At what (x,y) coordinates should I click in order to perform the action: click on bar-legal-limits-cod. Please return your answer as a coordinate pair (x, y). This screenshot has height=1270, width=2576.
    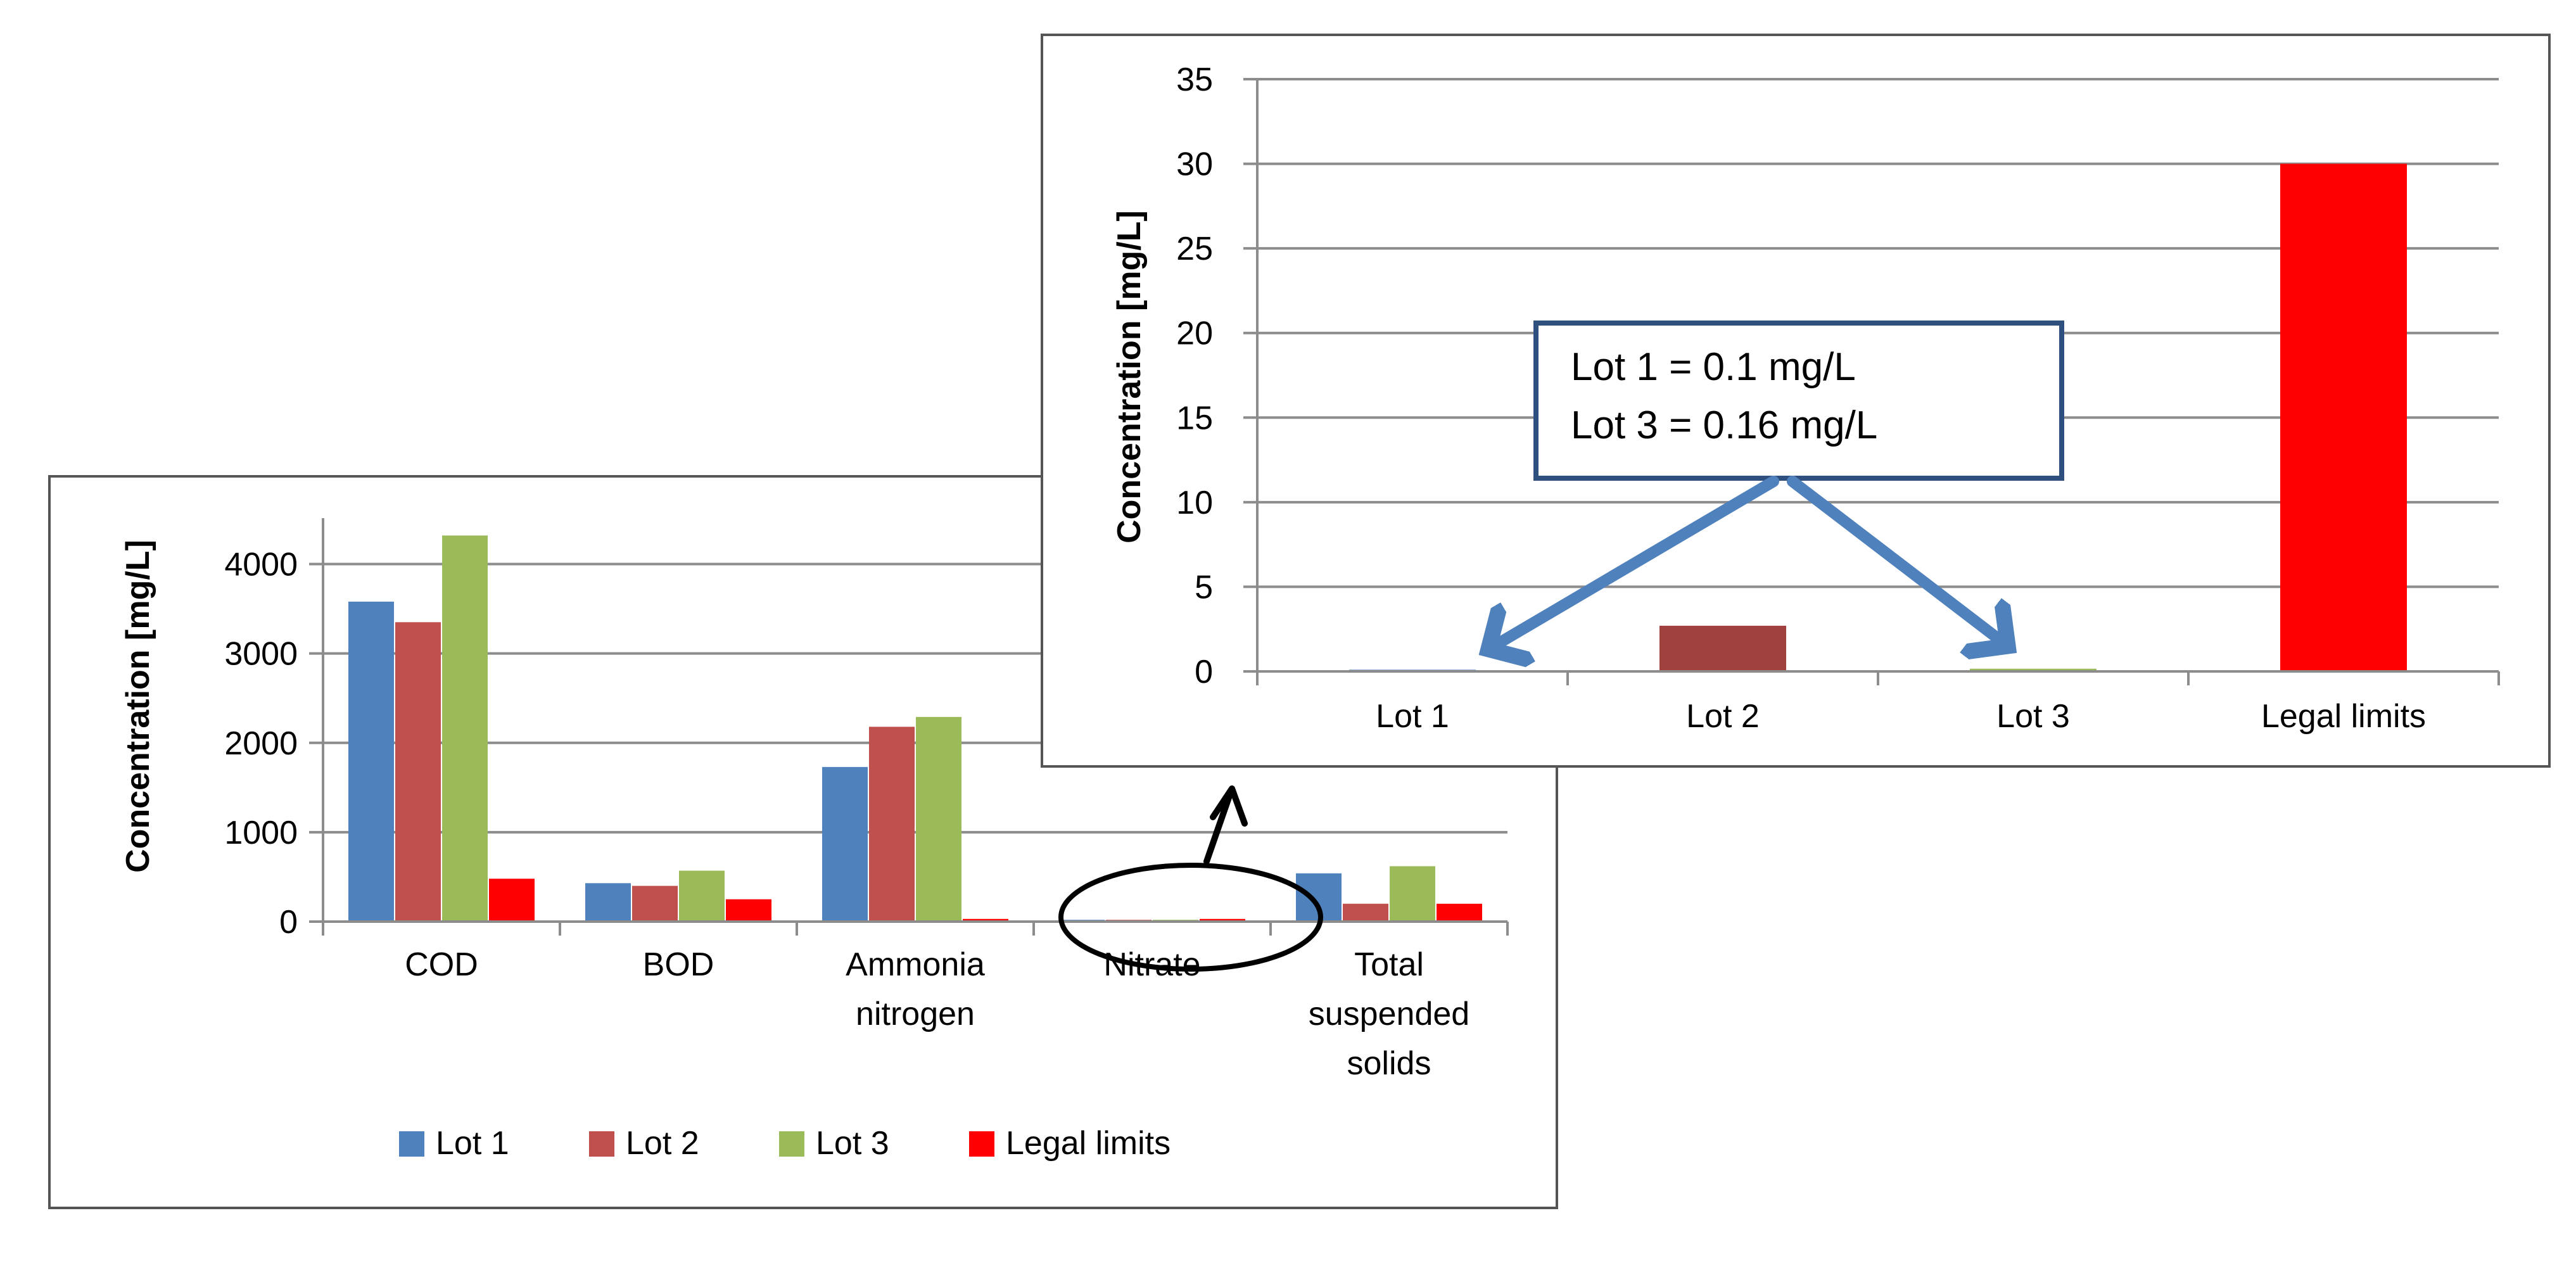
    Looking at the image, I should click on (512, 900).